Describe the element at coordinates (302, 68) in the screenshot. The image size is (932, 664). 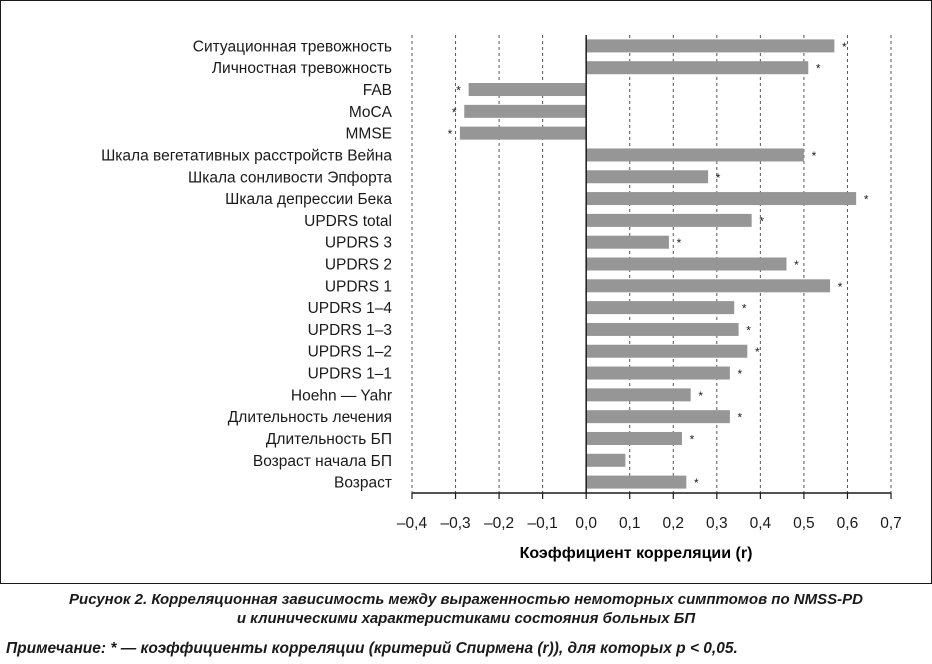
I see `category-label: Личностная тревожность` at that location.